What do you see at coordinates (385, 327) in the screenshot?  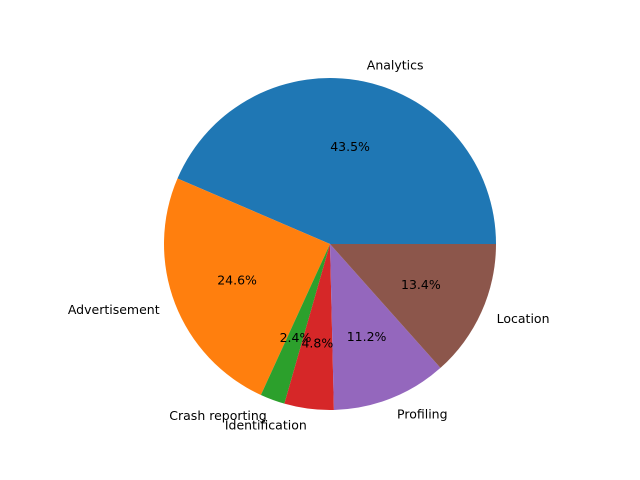 I see `pie-slice-profiling` at bounding box center [385, 327].